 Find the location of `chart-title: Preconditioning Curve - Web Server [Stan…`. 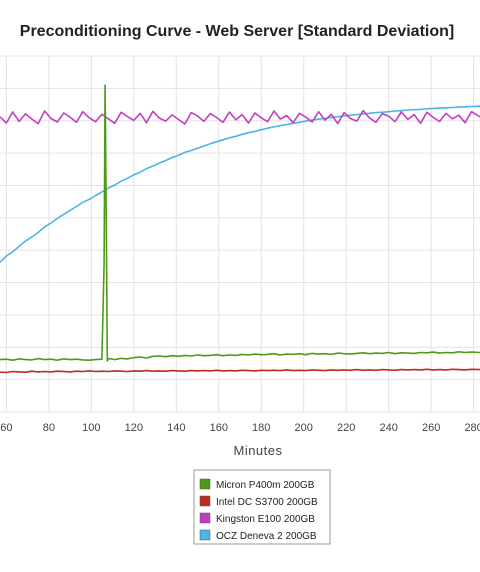

chart-title: Preconditioning Curve - Web Server [Stan… is located at coordinates (237, 31).